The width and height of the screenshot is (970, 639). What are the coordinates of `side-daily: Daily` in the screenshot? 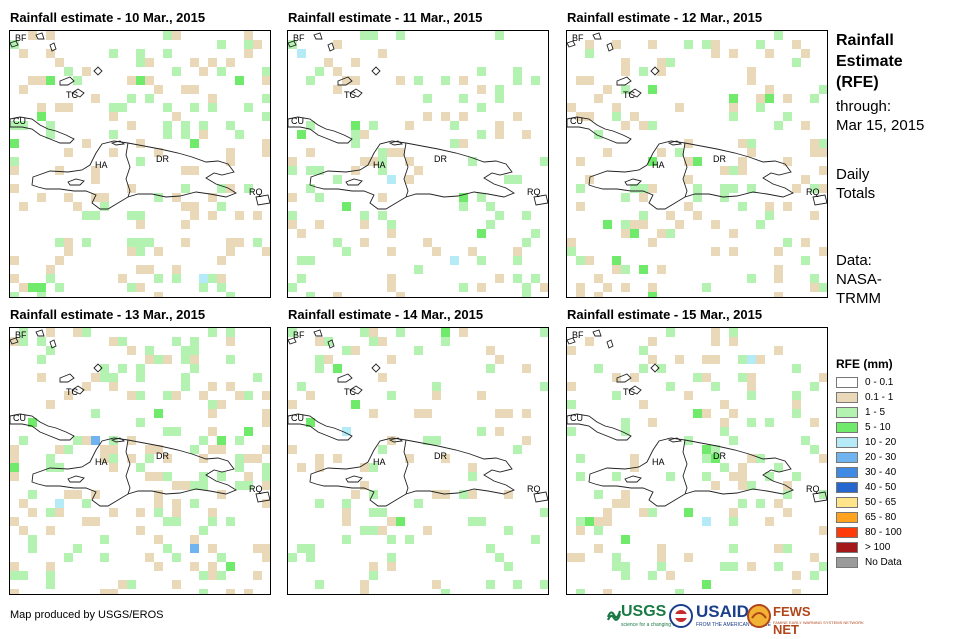 It's located at (853, 174).